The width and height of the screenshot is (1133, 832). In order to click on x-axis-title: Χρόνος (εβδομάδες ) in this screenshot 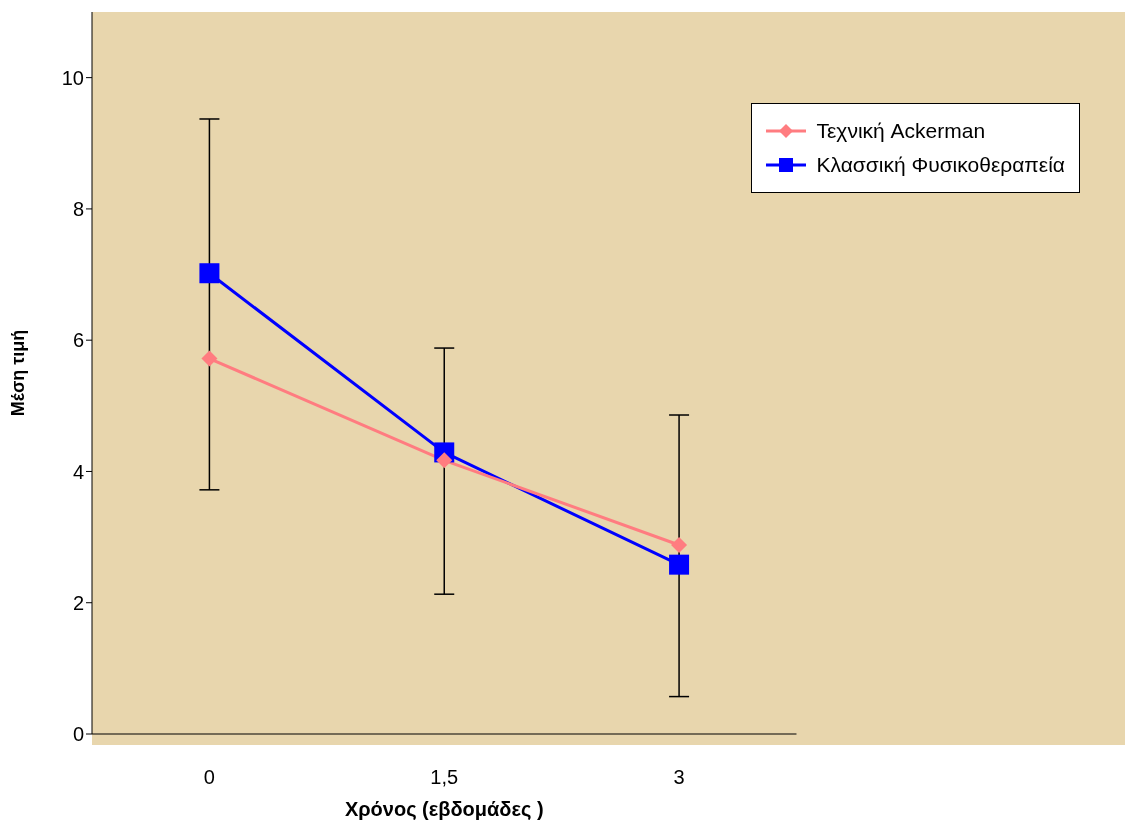, I will do `click(444, 809)`.